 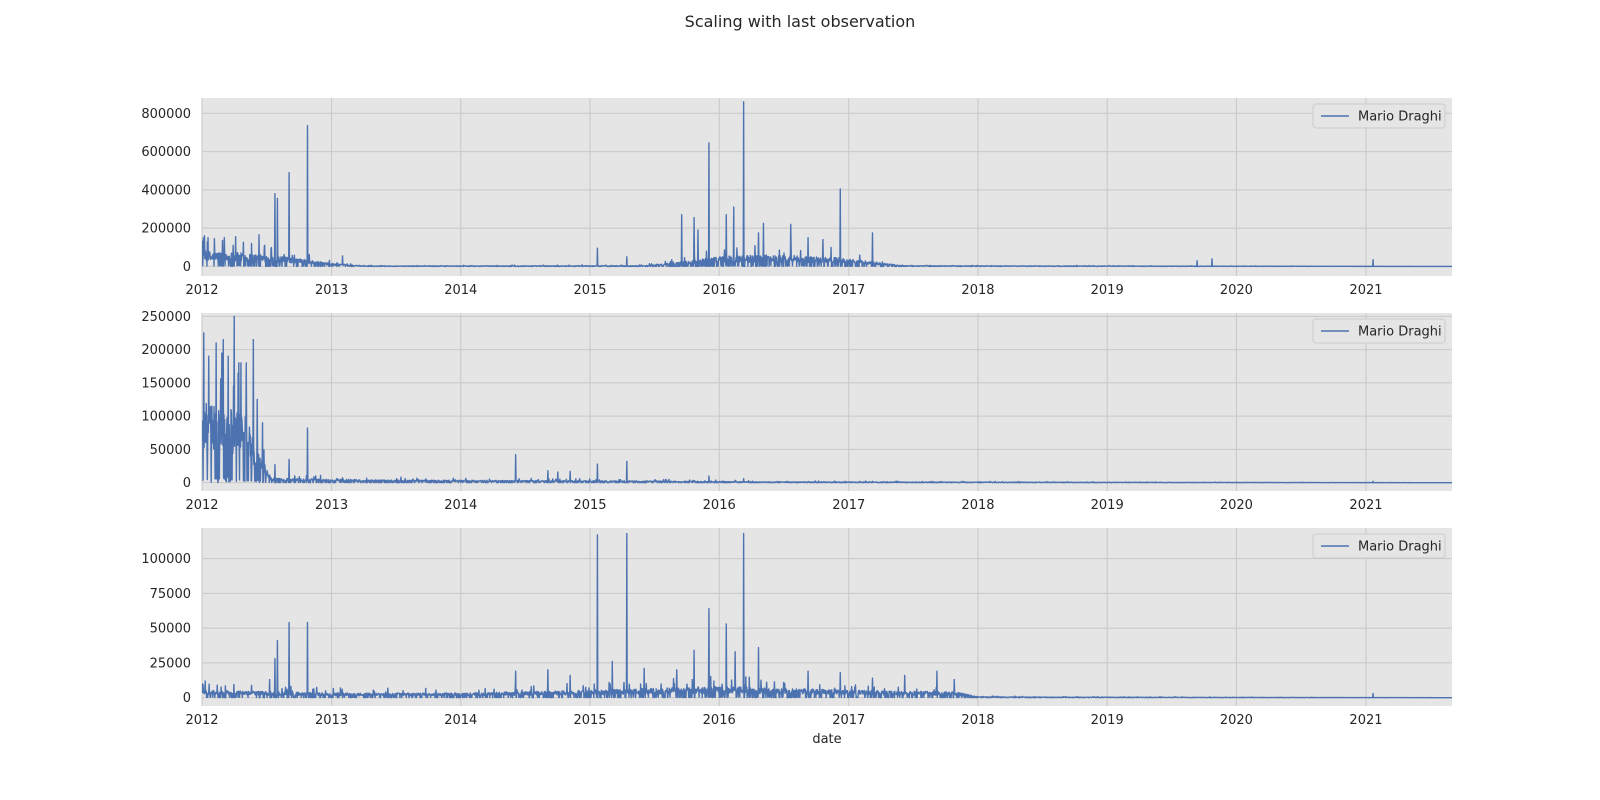 What do you see at coordinates (166, 317) in the screenshot?
I see `y-tick-label: 250000` at bounding box center [166, 317].